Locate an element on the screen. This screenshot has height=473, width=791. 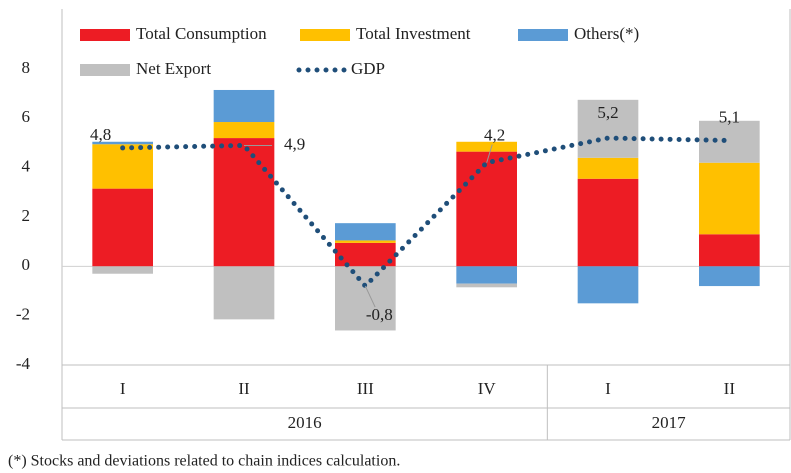
y-tick-label: -4 is located at coordinates (23, 363).